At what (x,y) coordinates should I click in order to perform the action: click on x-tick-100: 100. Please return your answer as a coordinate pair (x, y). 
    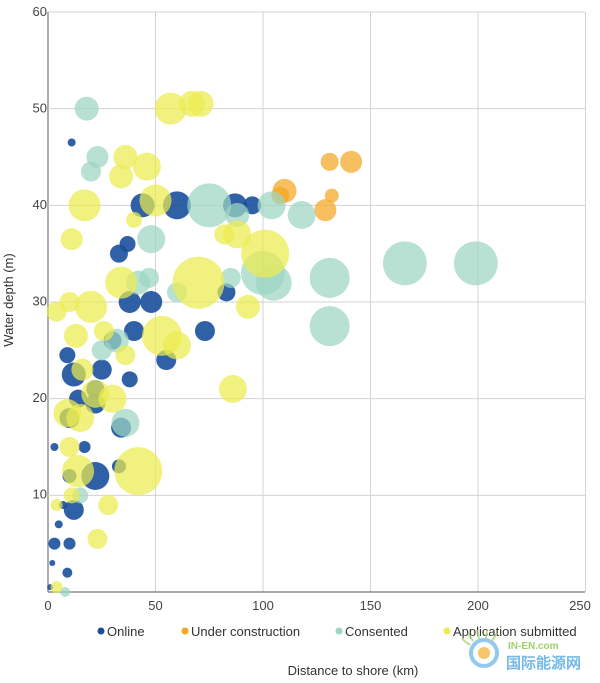
    Looking at the image, I should click on (263, 605).